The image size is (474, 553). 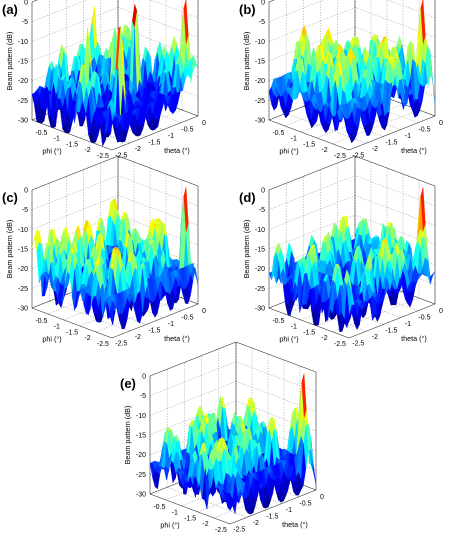 I want to click on panel-label: (b), so click(x=247, y=9).